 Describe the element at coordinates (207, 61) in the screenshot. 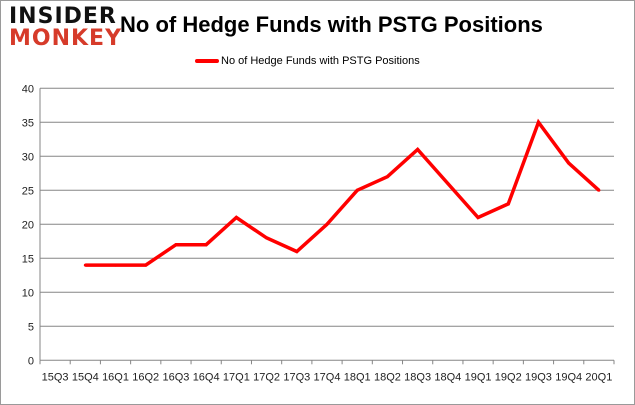

I see `legend-swatch` at that location.